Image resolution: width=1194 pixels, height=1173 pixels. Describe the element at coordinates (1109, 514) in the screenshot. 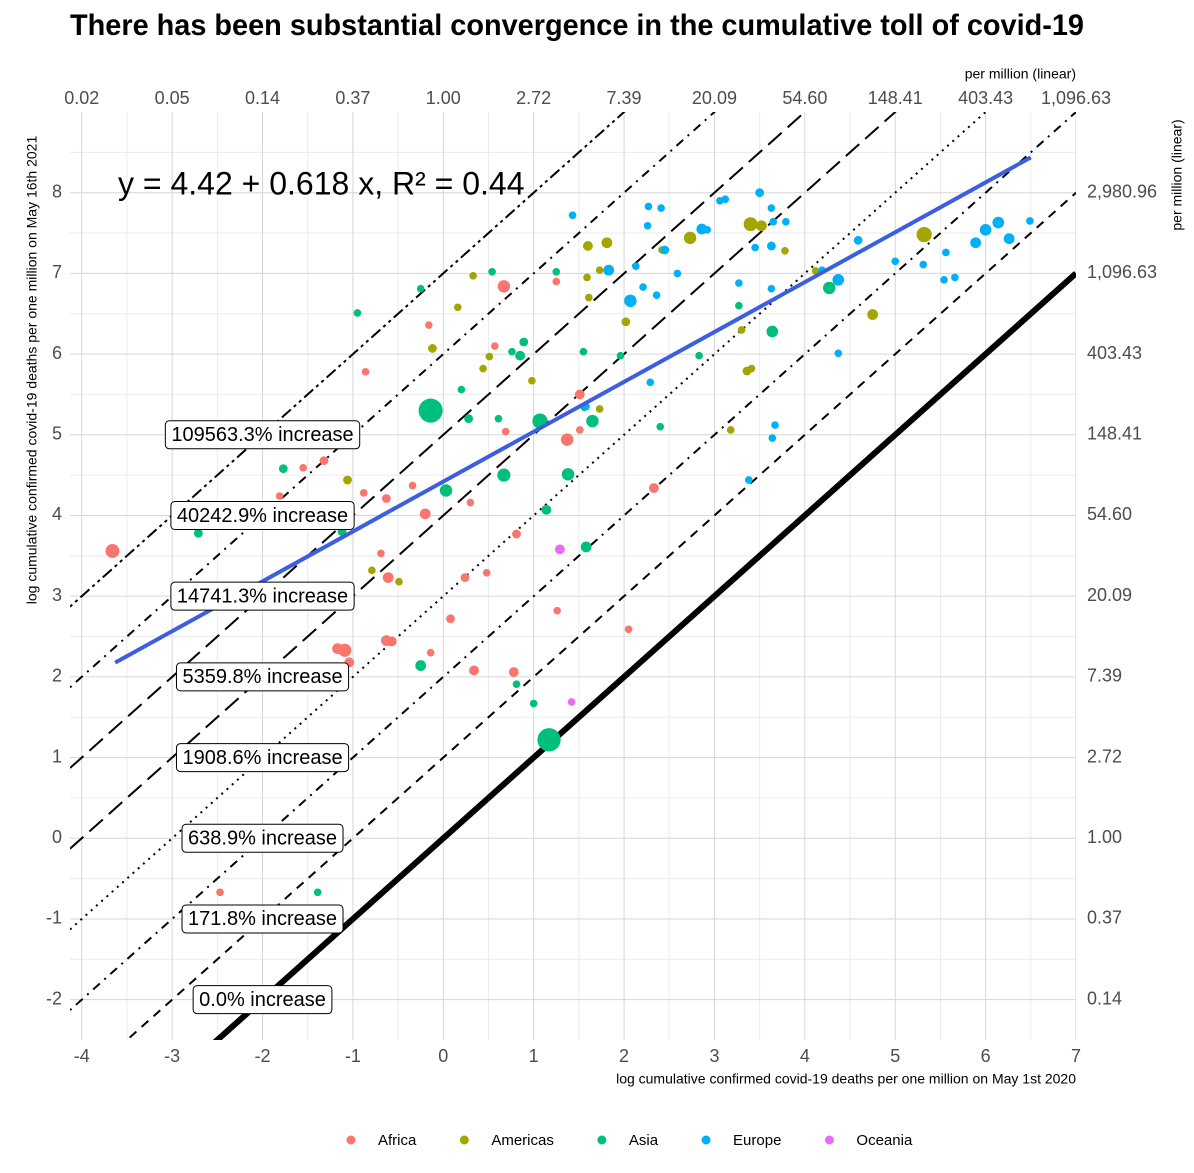

I see `y2-tick-label: 54.60` at that location.